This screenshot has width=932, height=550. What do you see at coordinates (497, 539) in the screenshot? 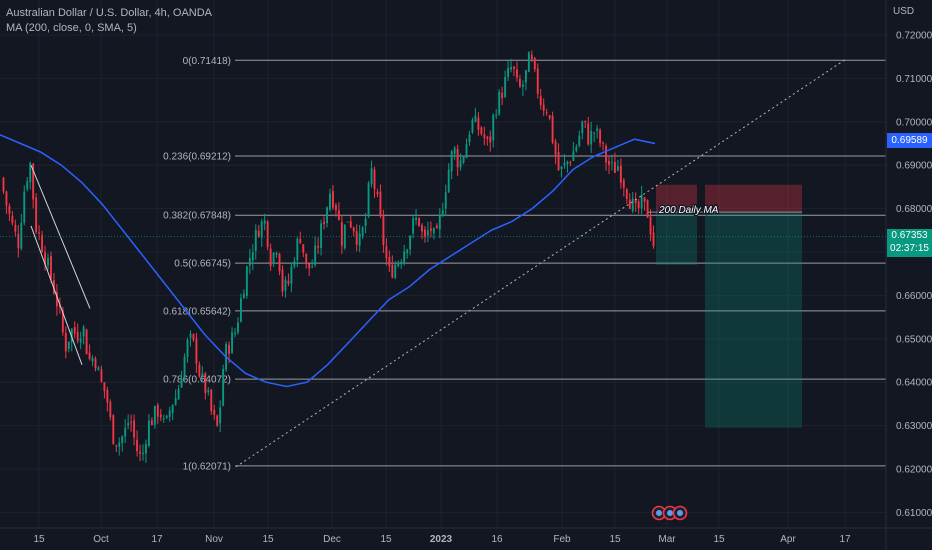
I see `time-tick-label: 16` at bounding box center [497, 539].